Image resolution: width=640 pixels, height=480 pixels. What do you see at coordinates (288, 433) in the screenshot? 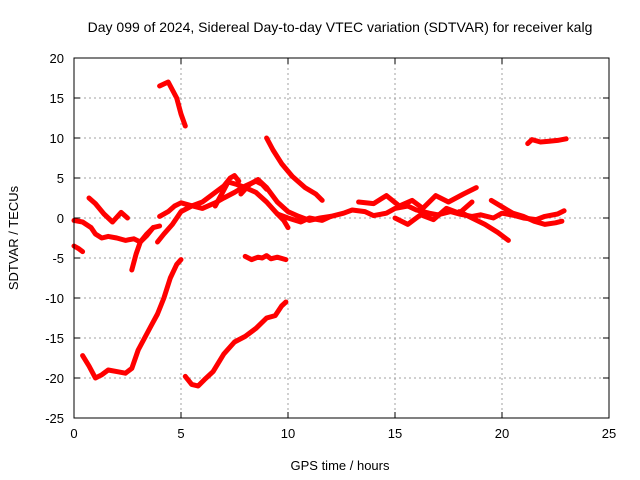
I see `x-tick-label: 10` at bounding box center [288, 433].